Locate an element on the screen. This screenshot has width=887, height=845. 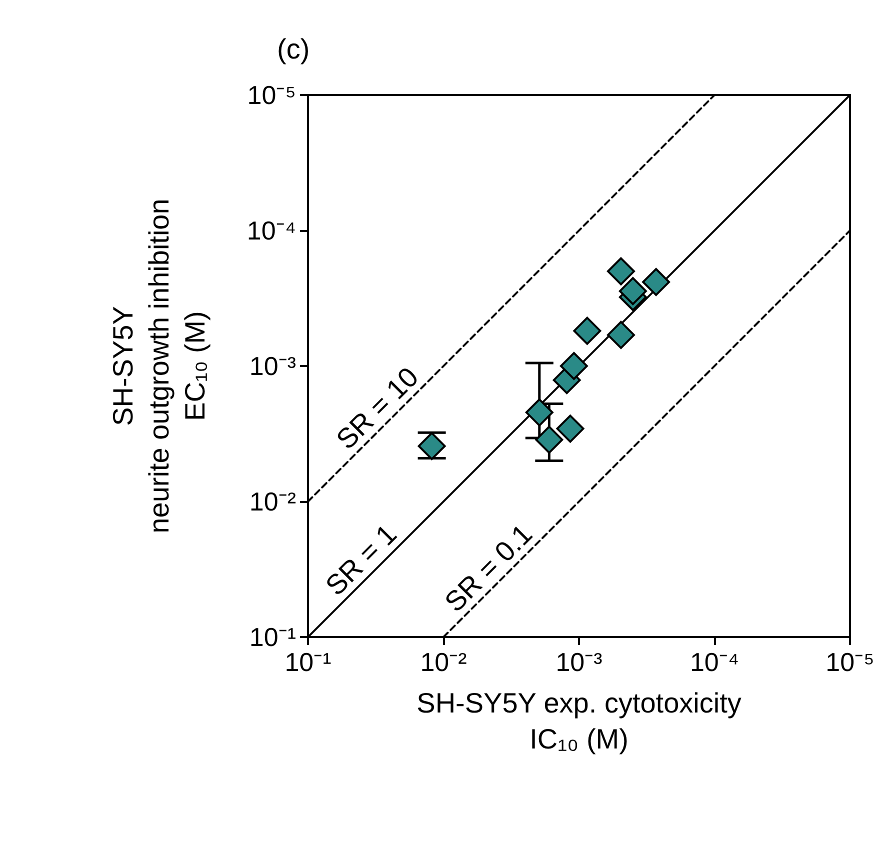
x-axis-title: SH-SY5Y exp. cytotoxicity IC₁₀ (M) is located at coordinates (579, 721).